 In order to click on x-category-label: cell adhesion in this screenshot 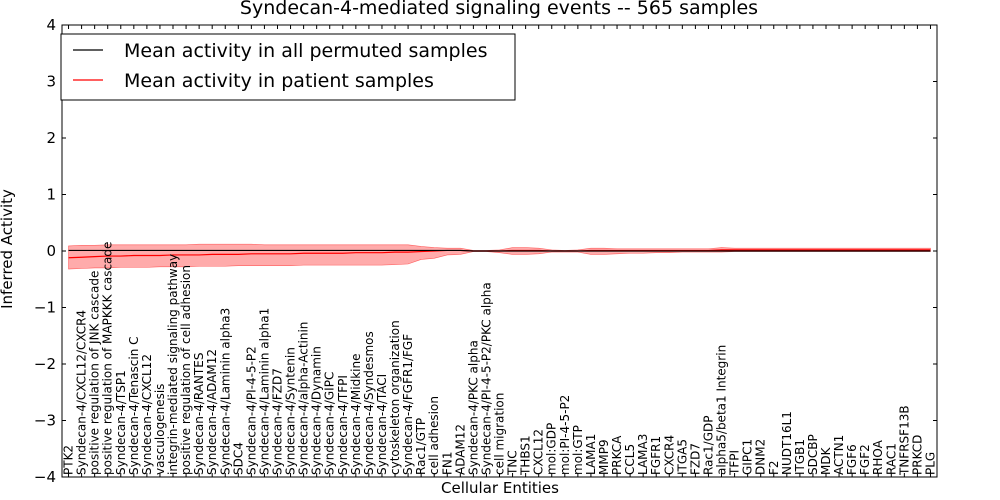, I will do `click(434, 435)`.